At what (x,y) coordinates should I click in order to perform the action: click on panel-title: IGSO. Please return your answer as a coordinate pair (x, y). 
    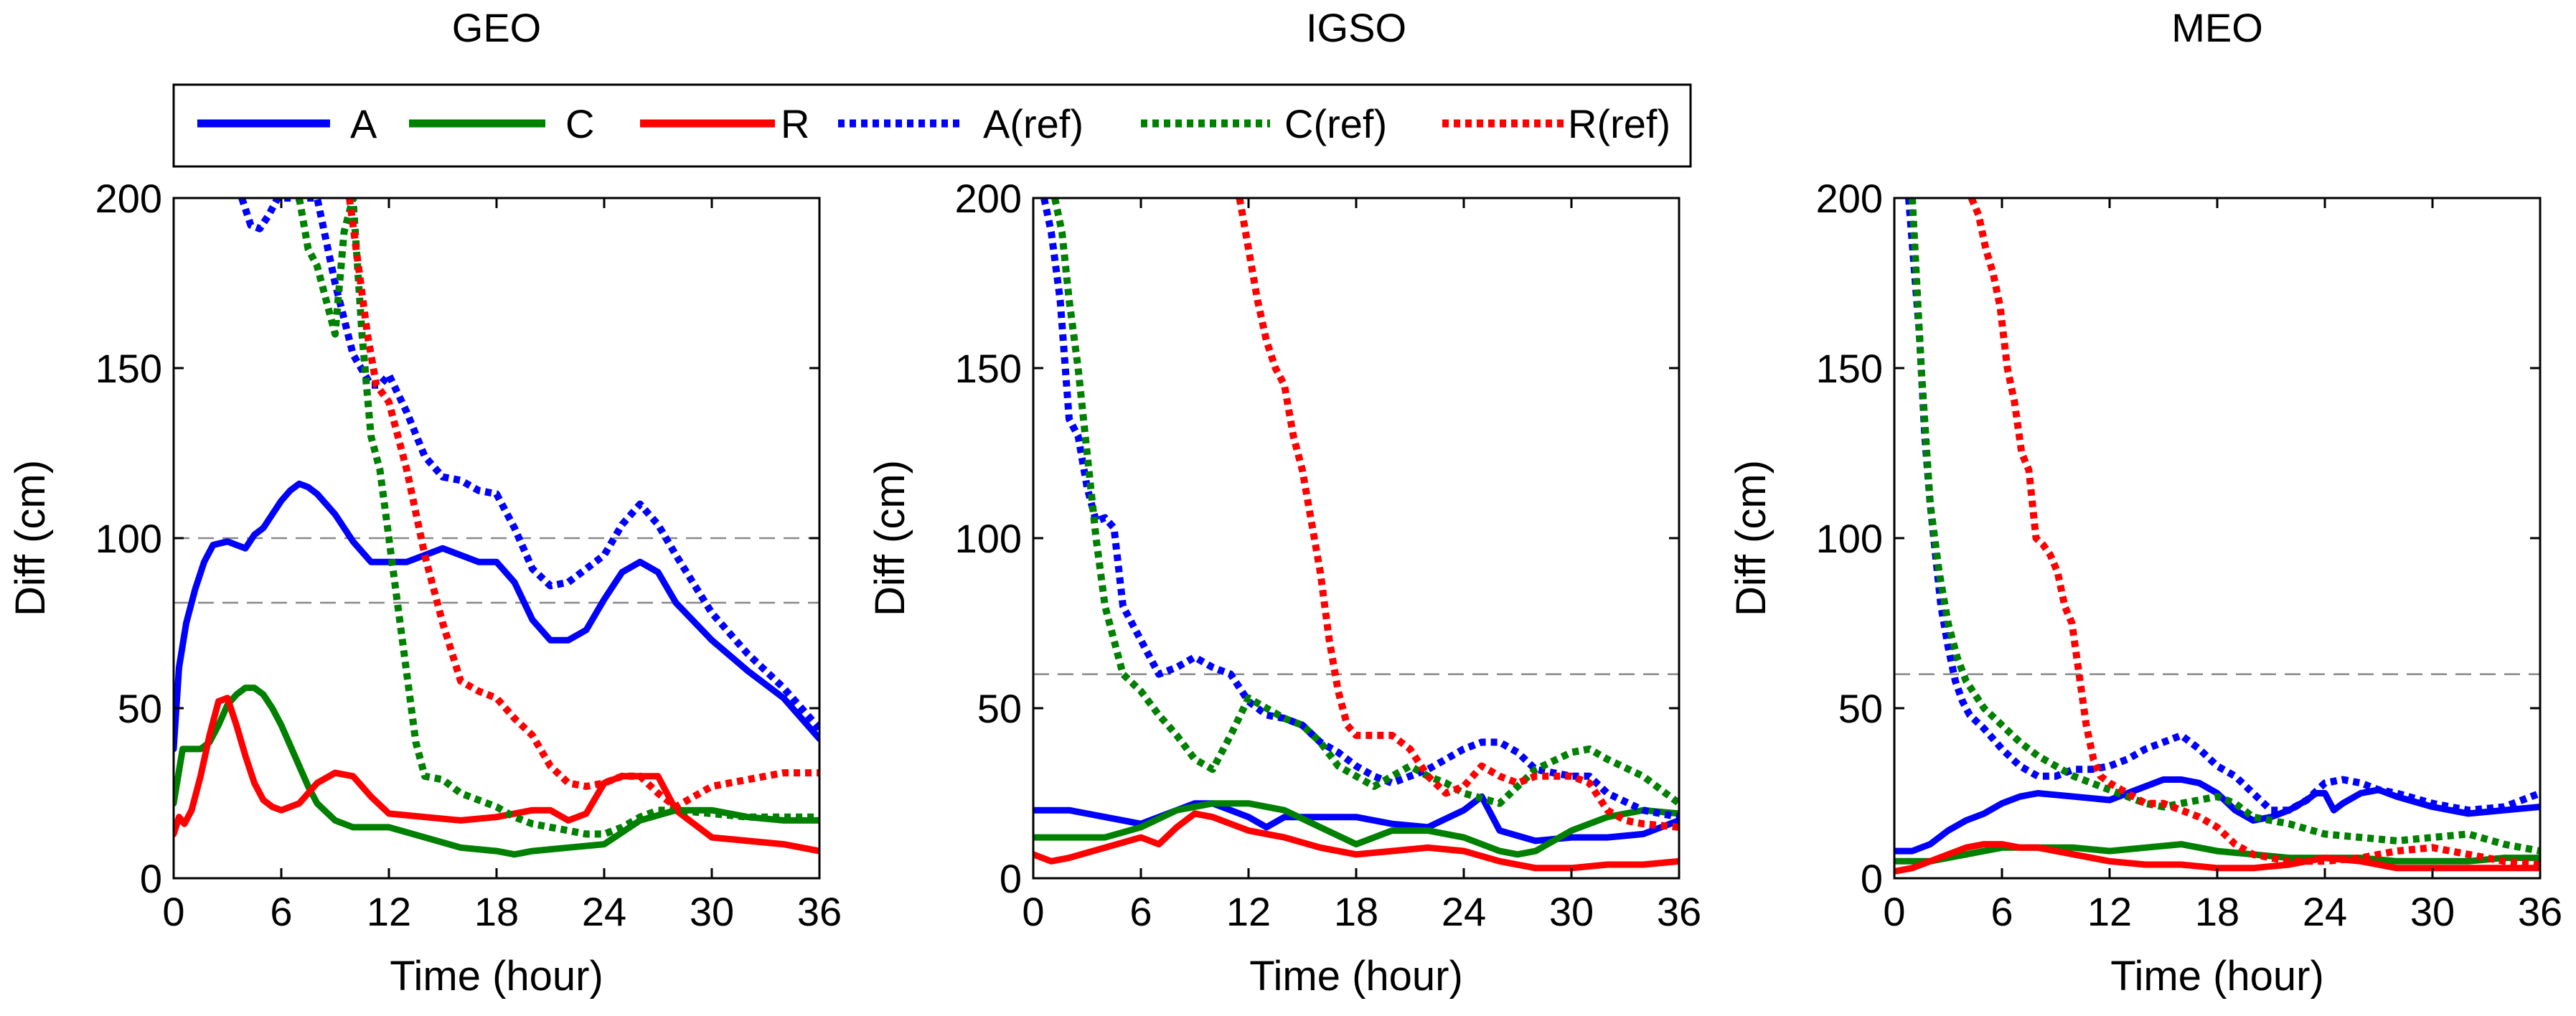
    Looking at the image, I should click on (1356, 27).